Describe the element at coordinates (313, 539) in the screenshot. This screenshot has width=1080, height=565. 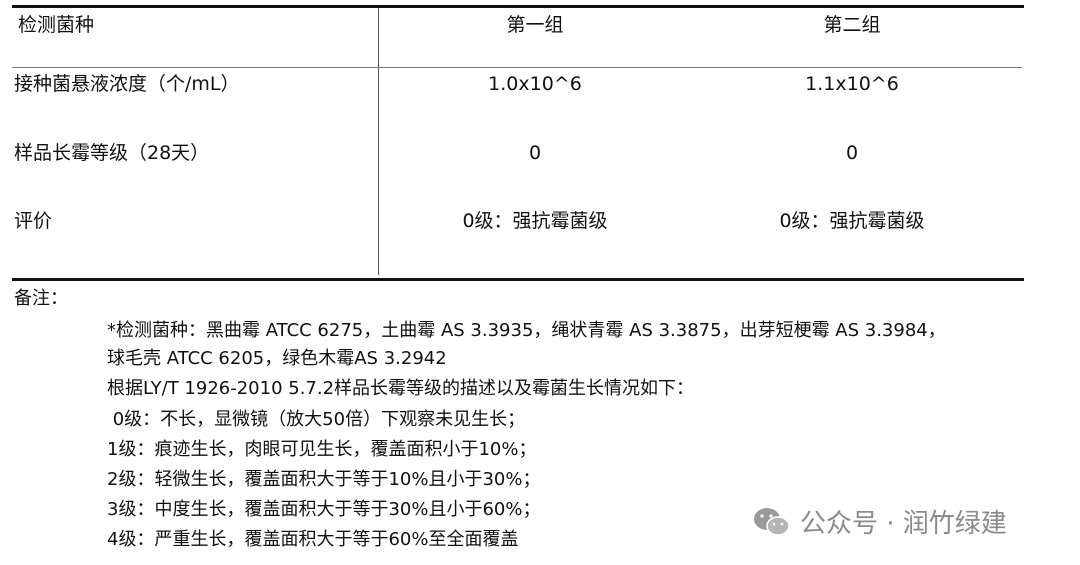
I see `note-line: 4级：严重生长，覆盖面积大于等于60%至全面覆盖` at that location.